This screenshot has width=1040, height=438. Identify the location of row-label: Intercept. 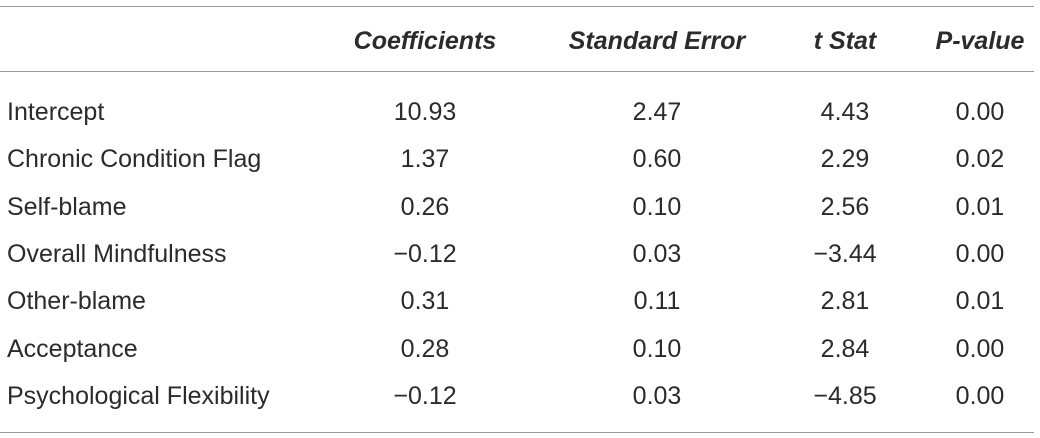
(56, 112).